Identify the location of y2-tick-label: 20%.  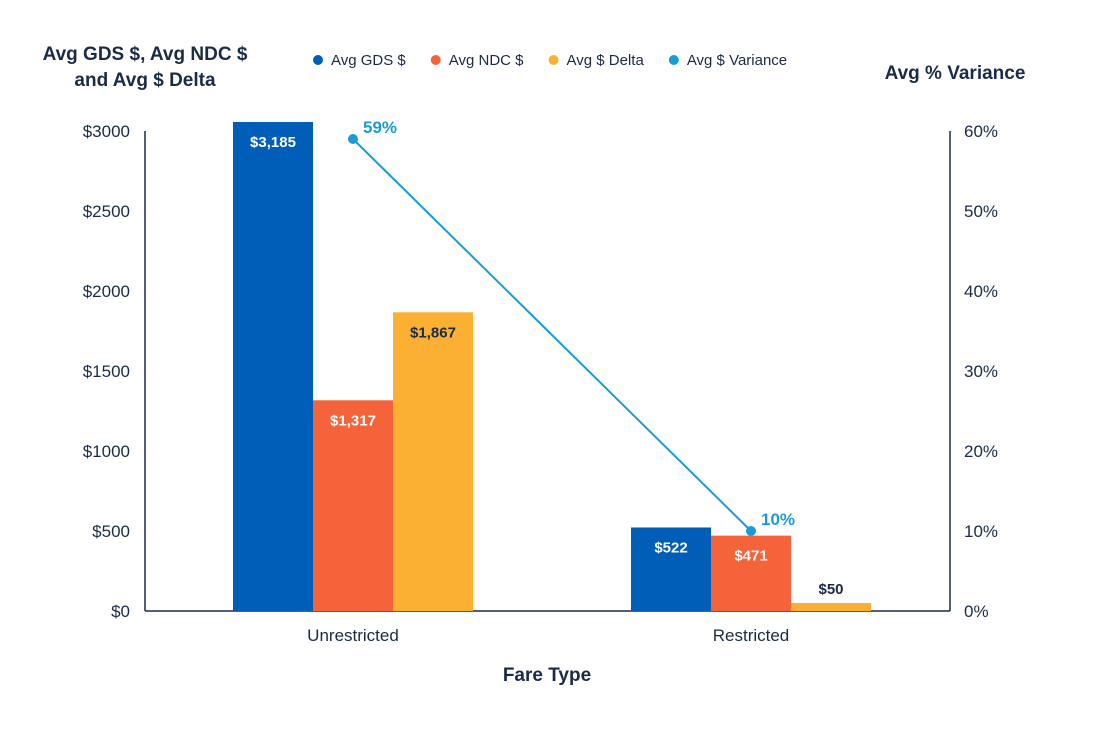
(981, 451).